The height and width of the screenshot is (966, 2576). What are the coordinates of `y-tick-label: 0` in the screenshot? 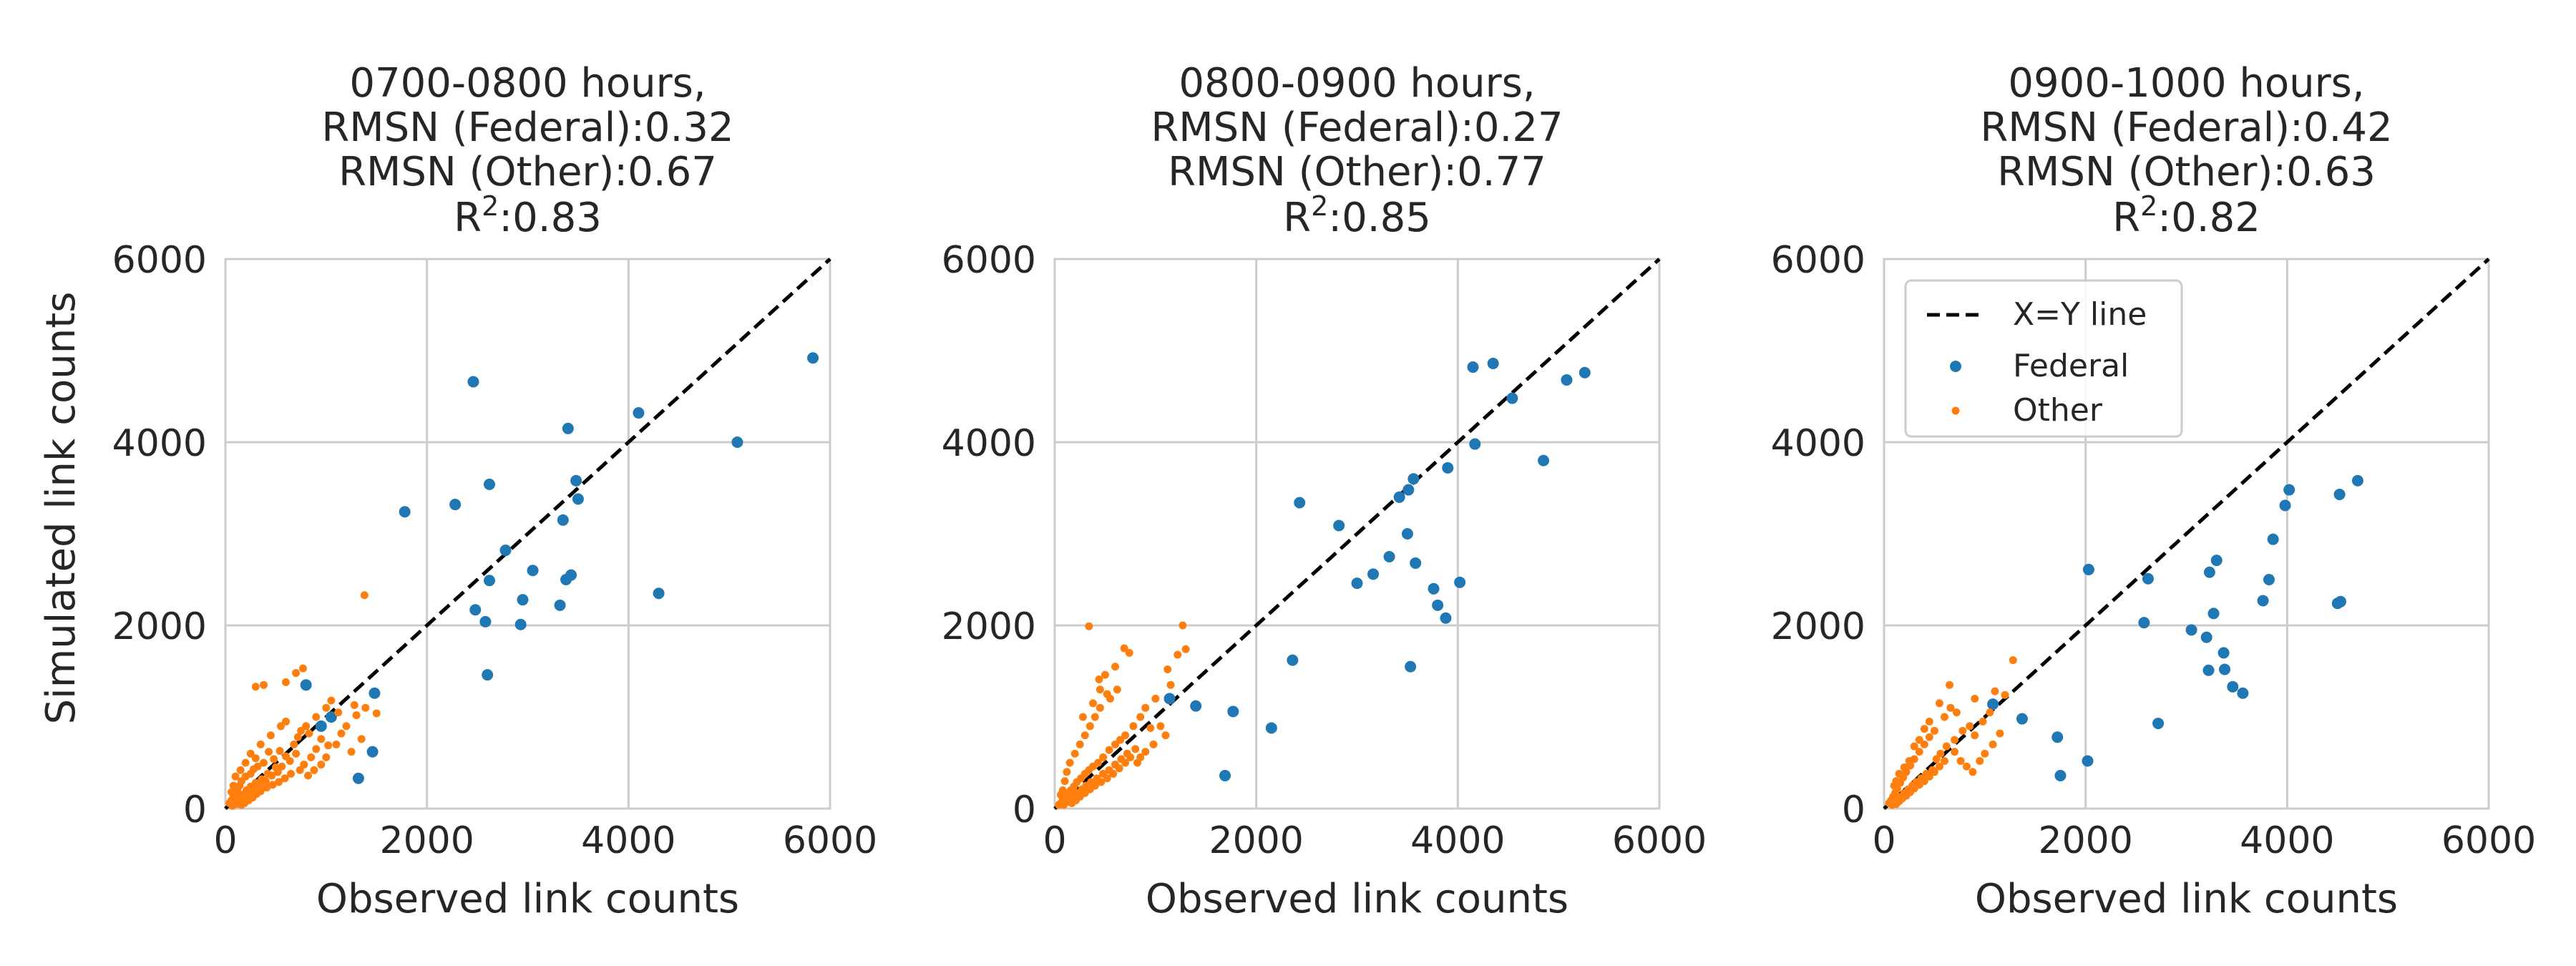 It's located at (195, 810).